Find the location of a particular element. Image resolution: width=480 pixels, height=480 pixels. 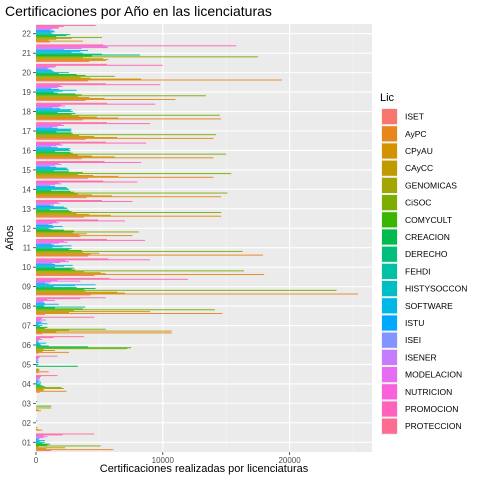

legend-label-cisoc: CiSOC is located at coordinates (418, 203).